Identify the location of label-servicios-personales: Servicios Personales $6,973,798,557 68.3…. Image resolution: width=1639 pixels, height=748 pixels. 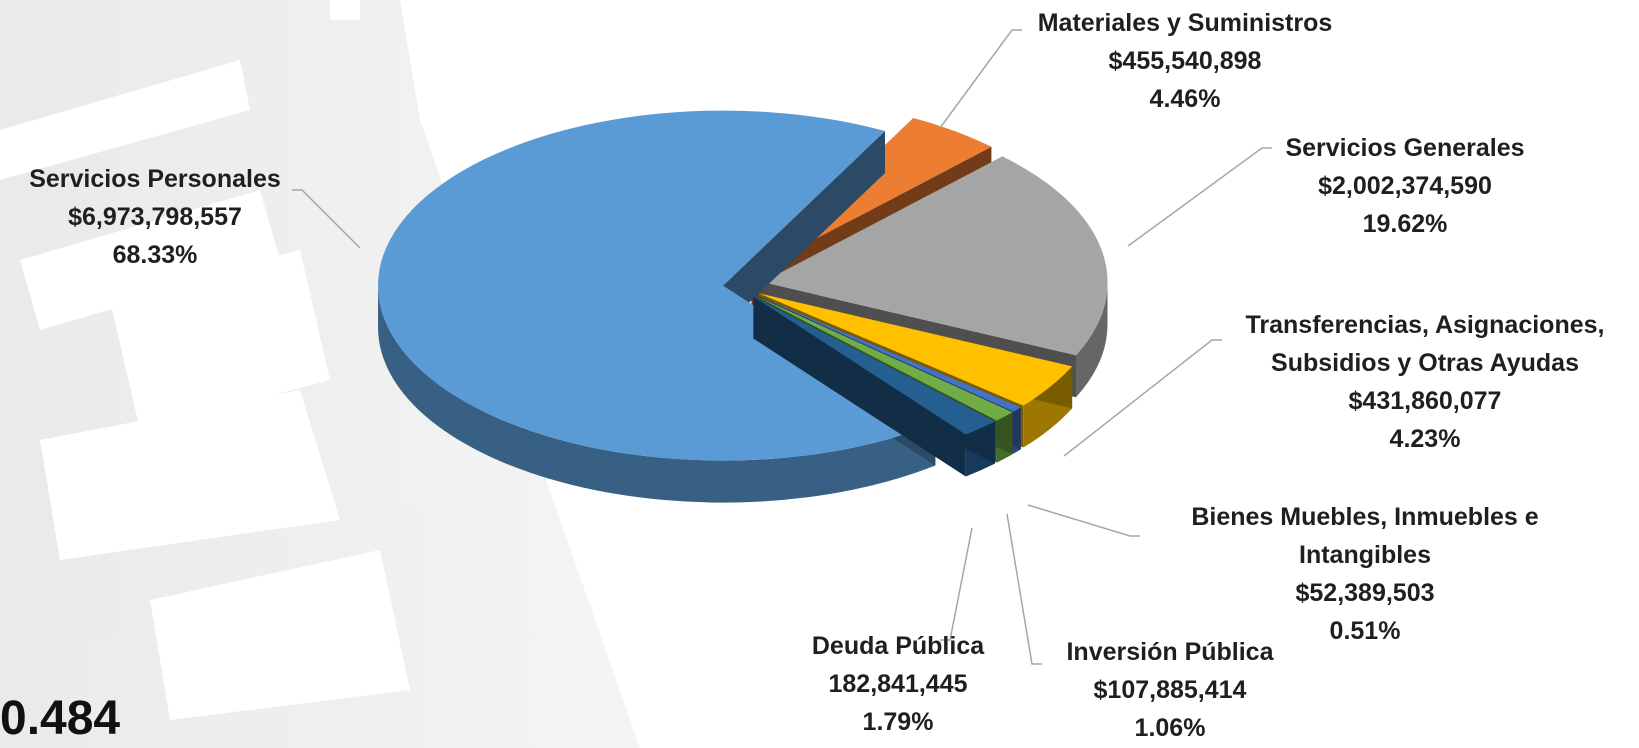
(155, 217).